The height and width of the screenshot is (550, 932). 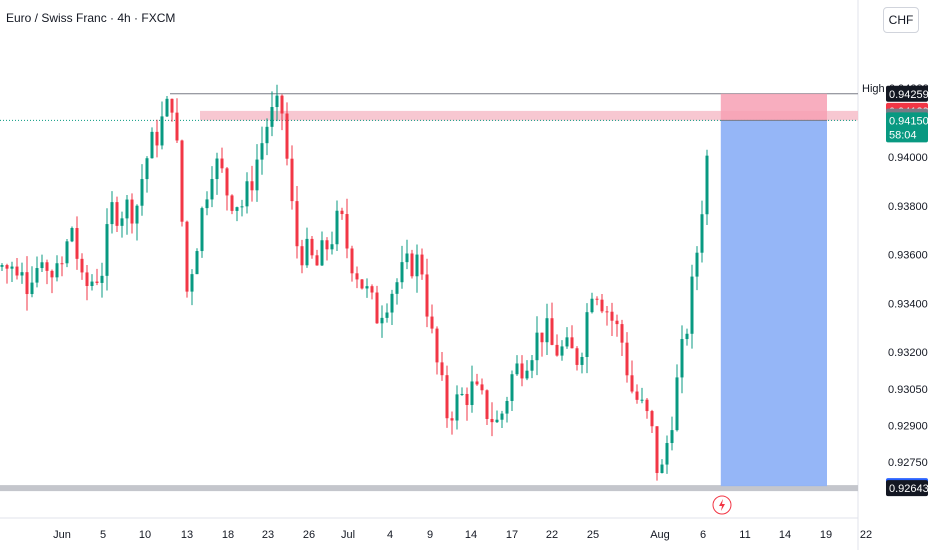 I want to click on time-tick-label: 23, so click(x=268, y=535).